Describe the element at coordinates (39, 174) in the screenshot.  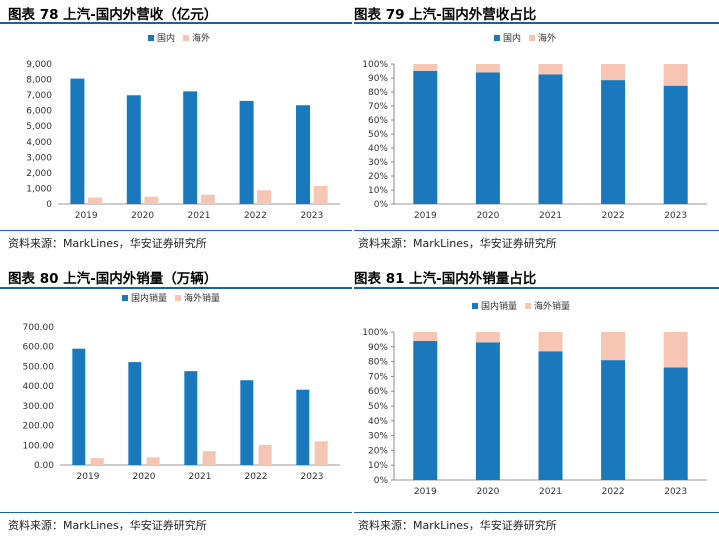
I see `y-tick-label: 2,000` at that location.